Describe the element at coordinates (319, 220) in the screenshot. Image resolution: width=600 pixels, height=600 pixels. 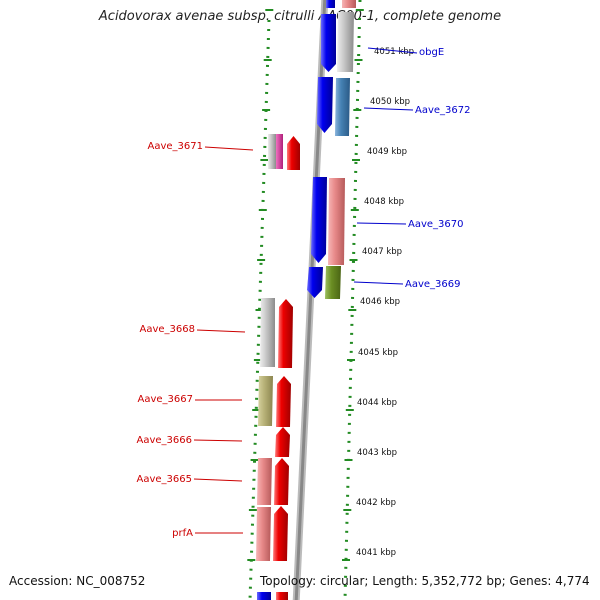
I see `gene-arrow-aave3670` at that location.